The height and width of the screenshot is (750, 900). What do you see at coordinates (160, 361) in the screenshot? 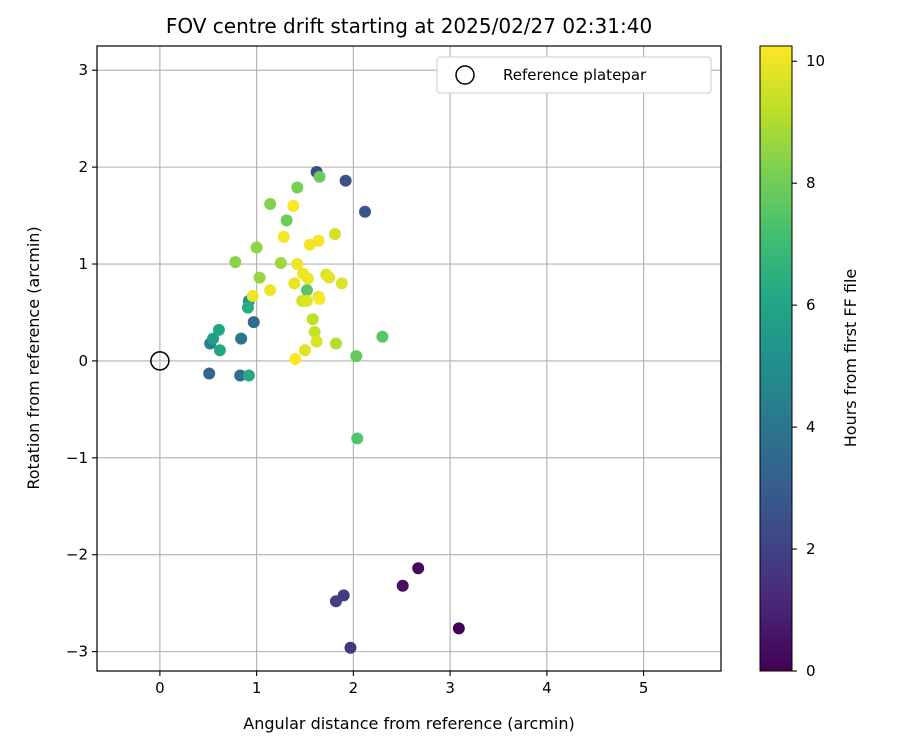
I see `reference-platepar-marker` at bounding box center [160, 361].